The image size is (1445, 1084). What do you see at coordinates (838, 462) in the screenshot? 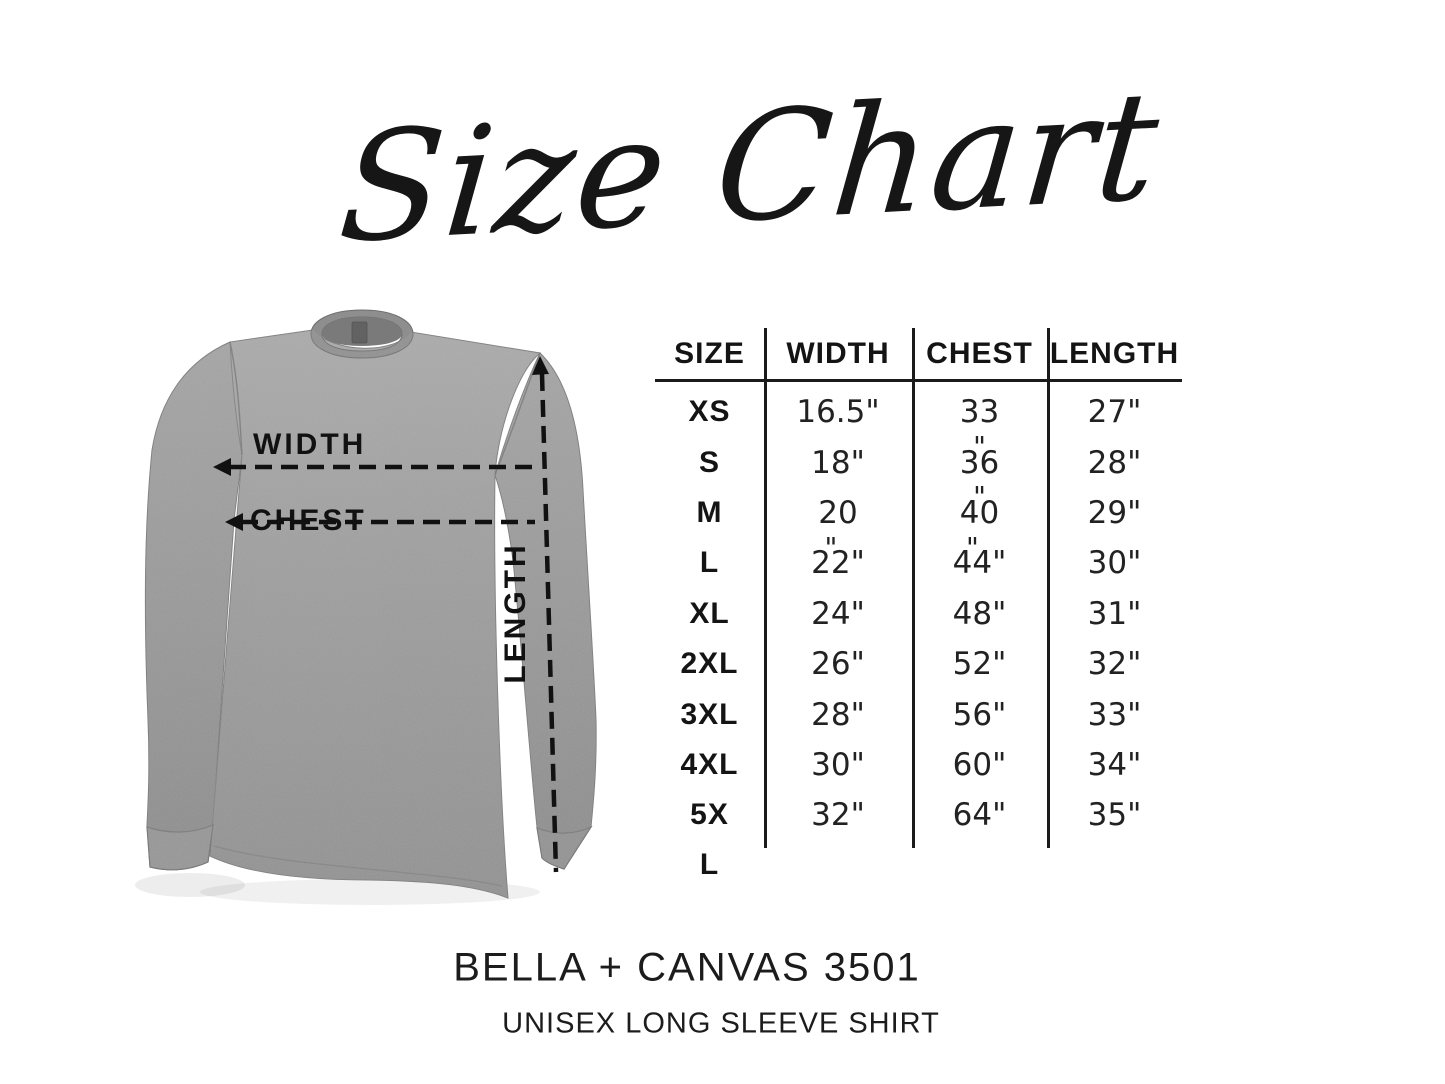
I see `cell-s-width: 18"` at bounding box center [838, 462].